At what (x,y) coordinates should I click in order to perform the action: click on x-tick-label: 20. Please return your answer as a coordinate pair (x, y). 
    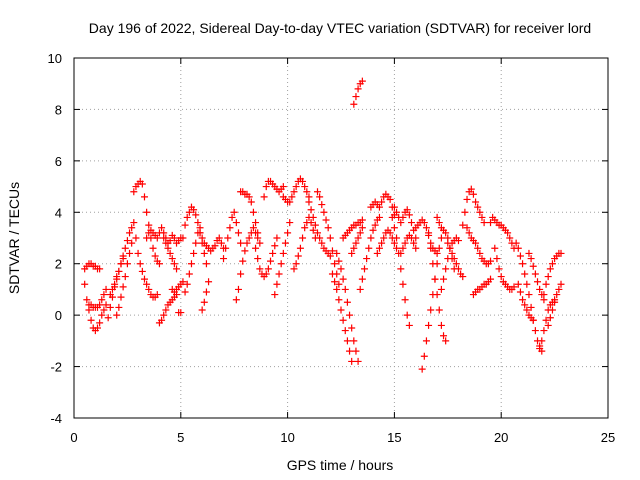
    Looking at the image, I should click on (501, 437).